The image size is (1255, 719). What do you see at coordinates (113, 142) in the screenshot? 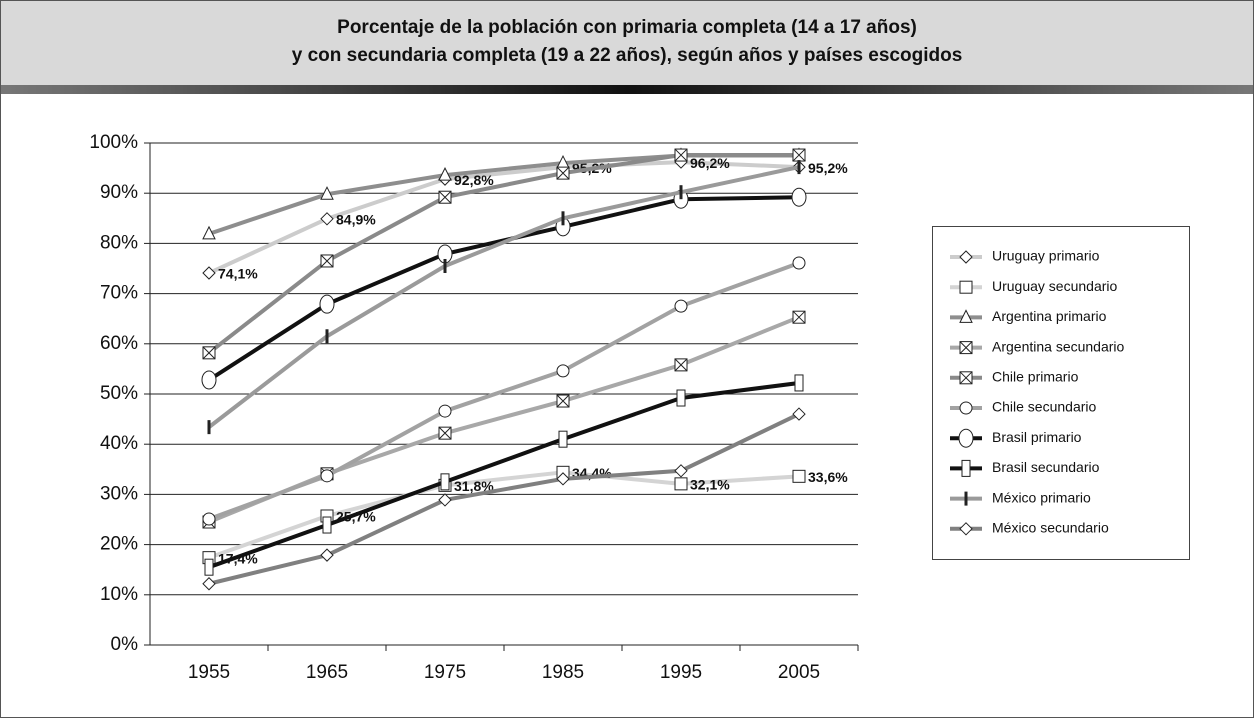
I see `y-tick-label: 100%` at bounding box center [113, 142].